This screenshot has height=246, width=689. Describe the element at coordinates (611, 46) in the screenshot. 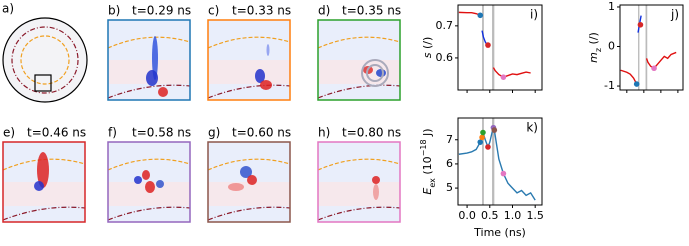

I see `y-tick-label: 0` at that location.